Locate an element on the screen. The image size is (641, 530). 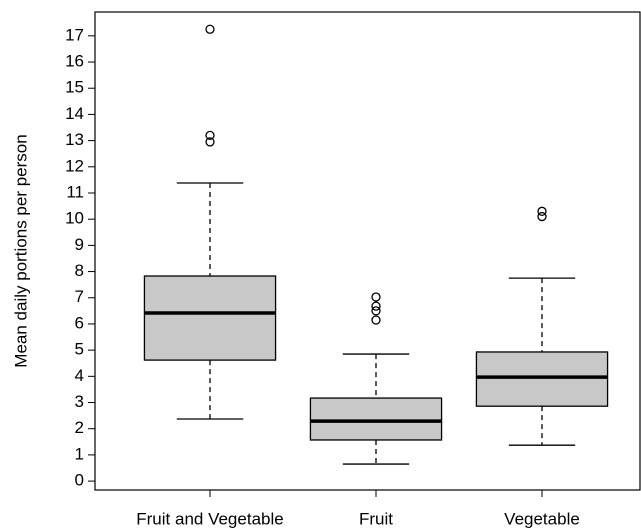
y-tick-label: 3 is located at coordinates (79, 401).